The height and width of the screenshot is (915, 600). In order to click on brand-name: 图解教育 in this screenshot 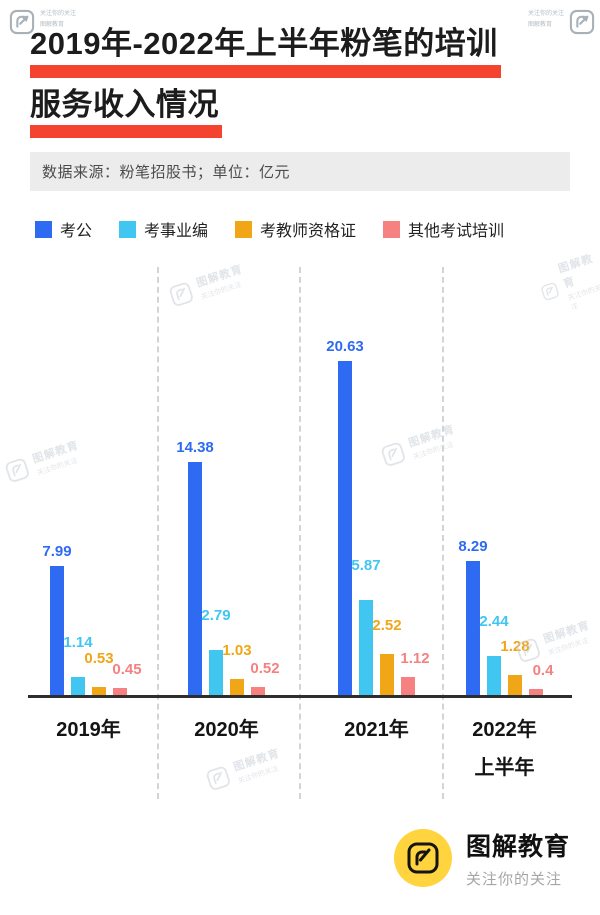, I will do `click(517, 847)`.